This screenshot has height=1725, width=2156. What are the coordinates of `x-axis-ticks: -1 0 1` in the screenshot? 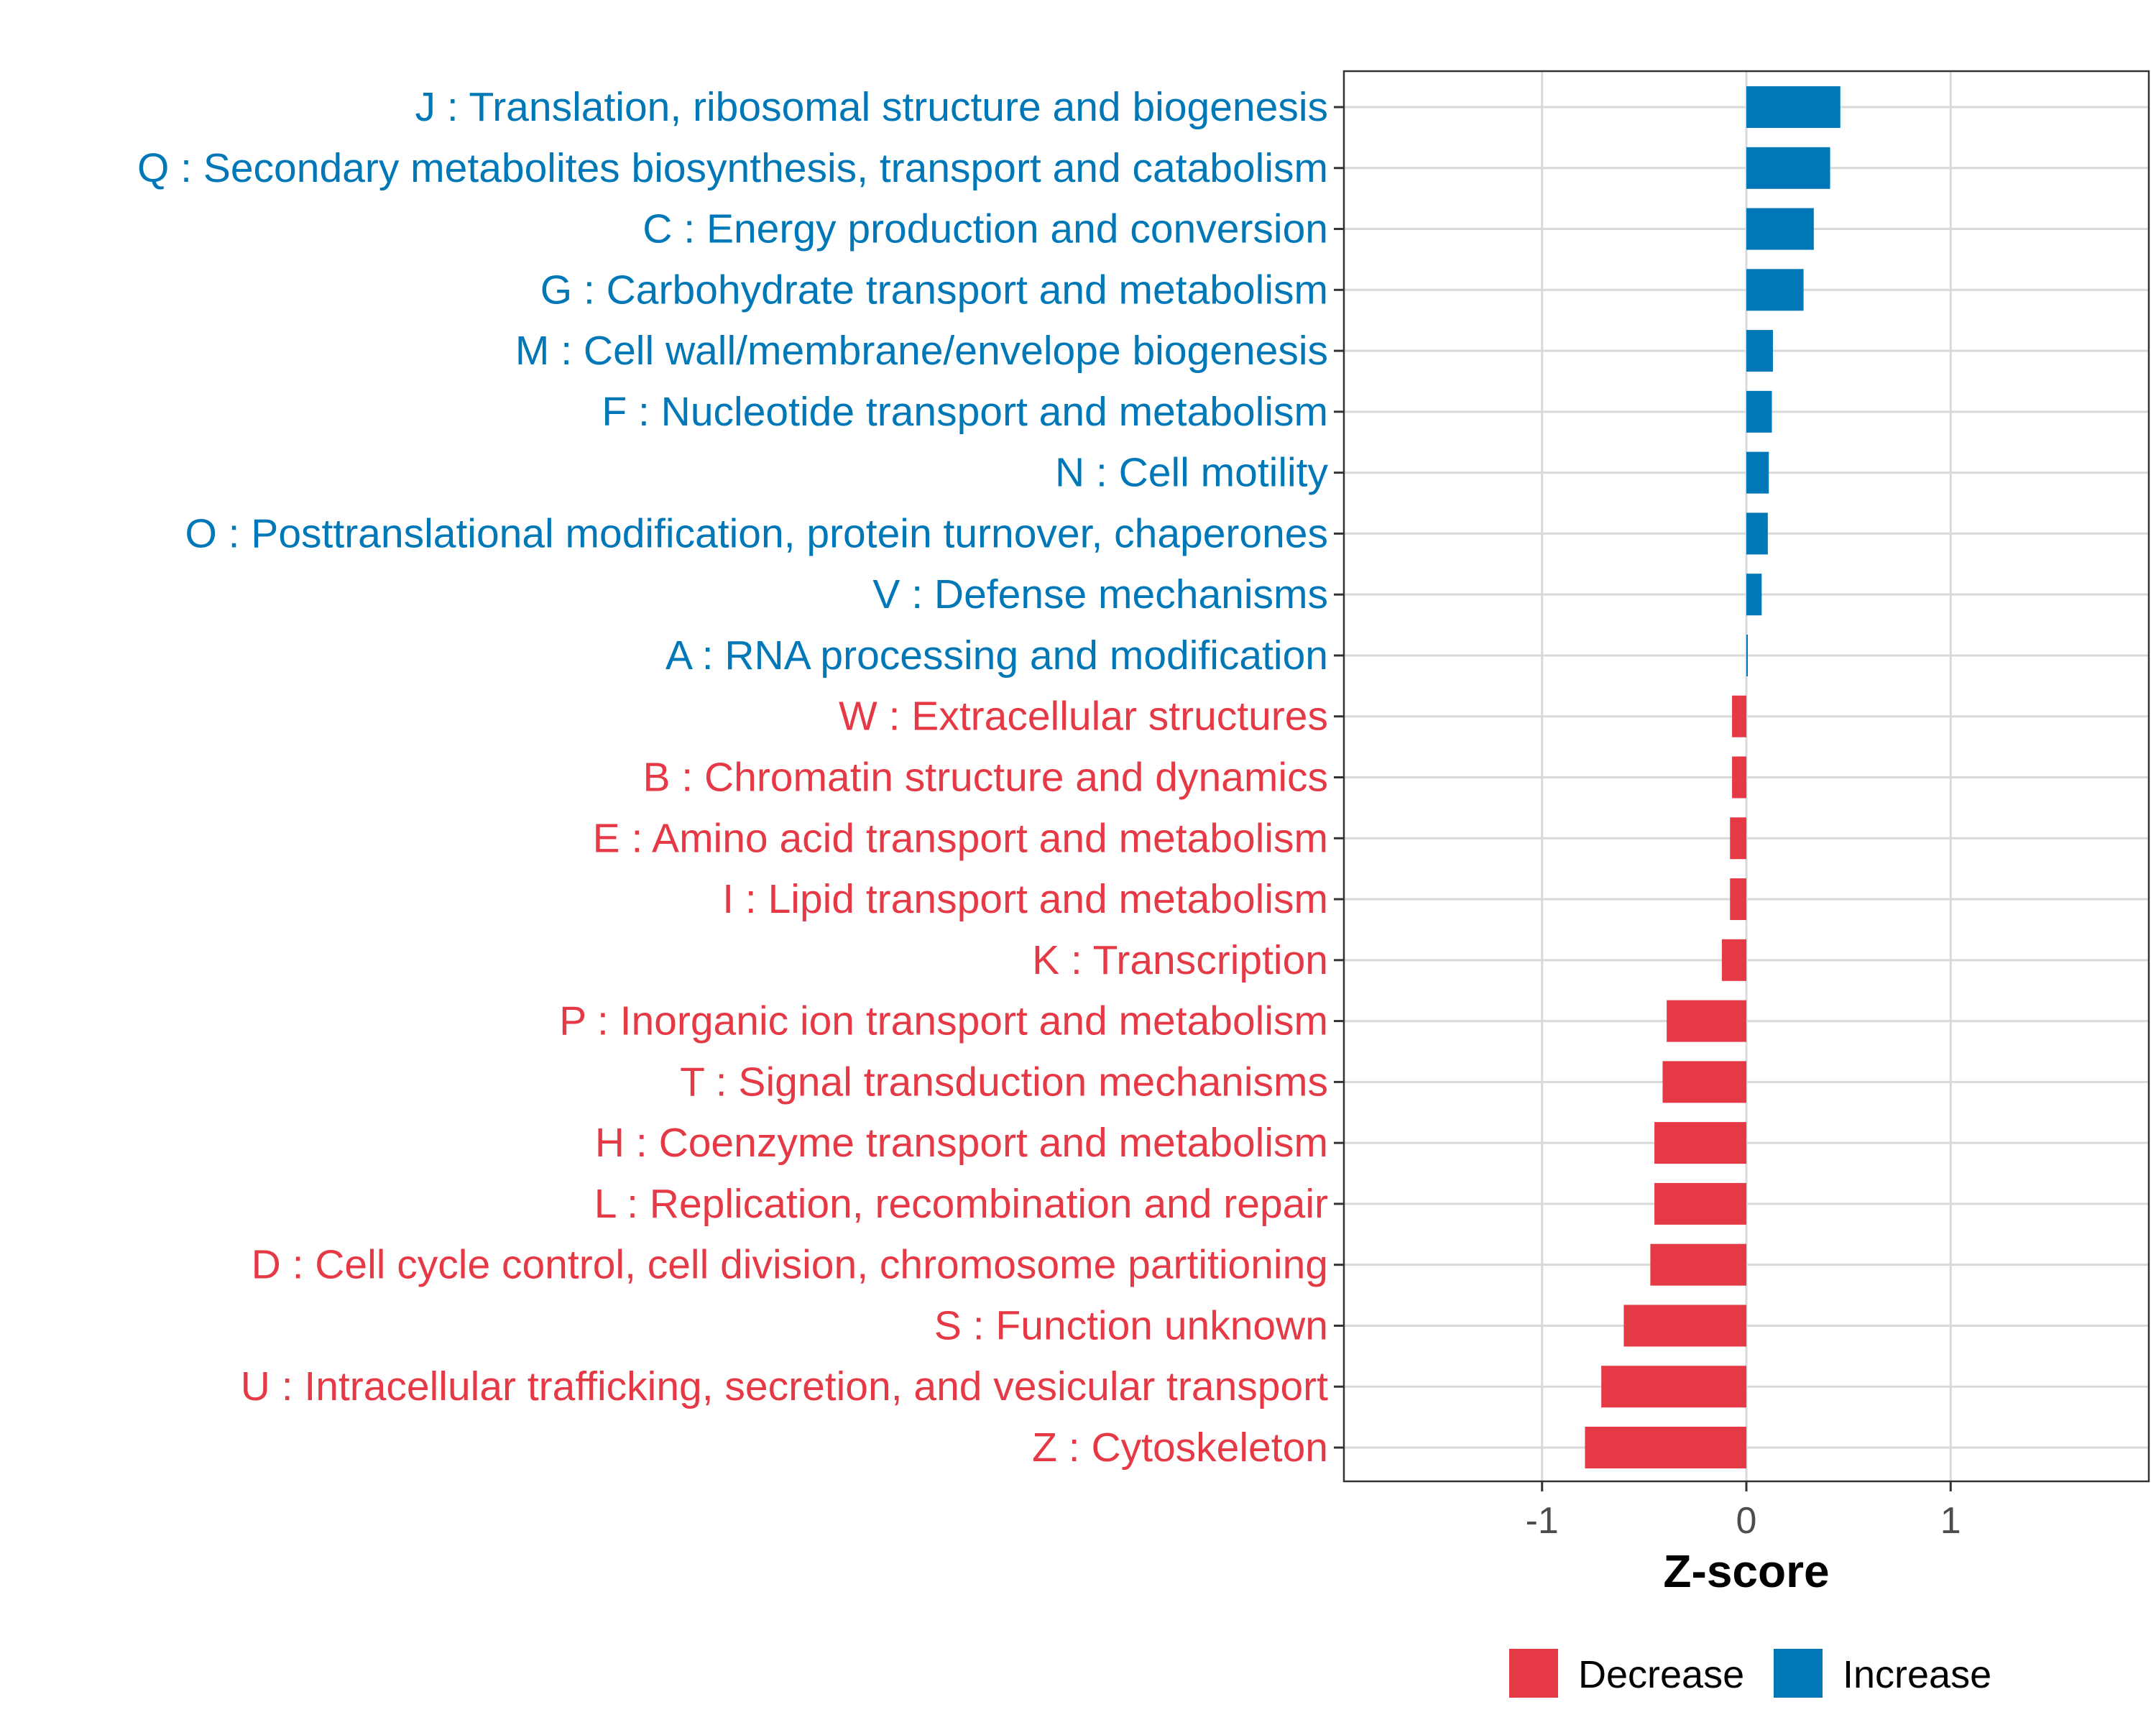 It's located at (1744, 1511).